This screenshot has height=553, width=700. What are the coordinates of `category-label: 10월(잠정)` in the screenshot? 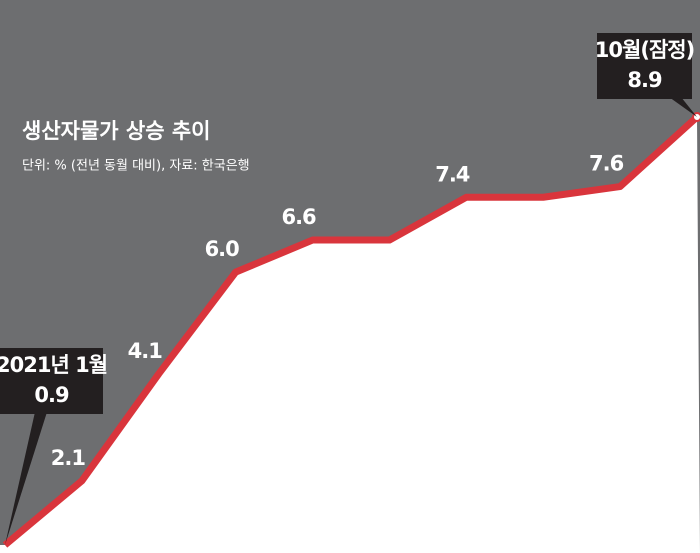 It's located at (644, 50).